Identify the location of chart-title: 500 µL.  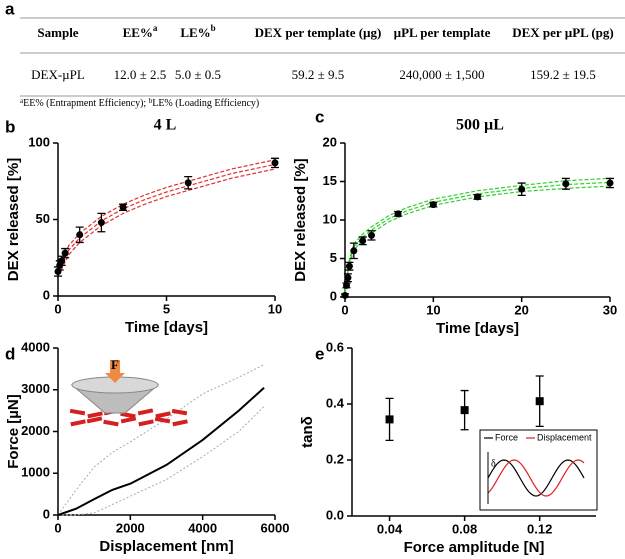
(480, 125).